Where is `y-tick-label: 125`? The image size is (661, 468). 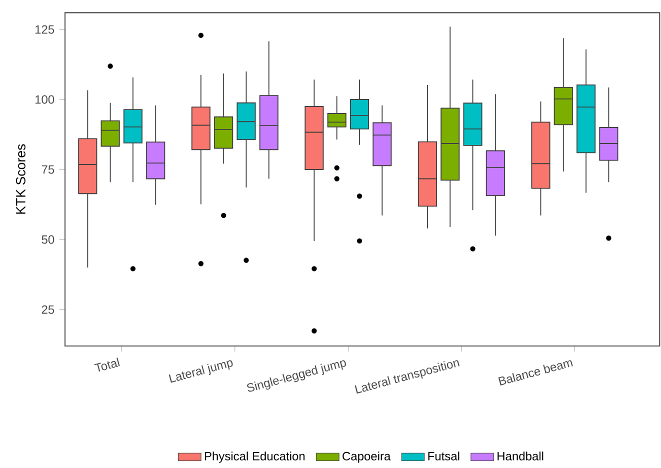 y-tick-label: 125 is located at coordinates (44, 29).